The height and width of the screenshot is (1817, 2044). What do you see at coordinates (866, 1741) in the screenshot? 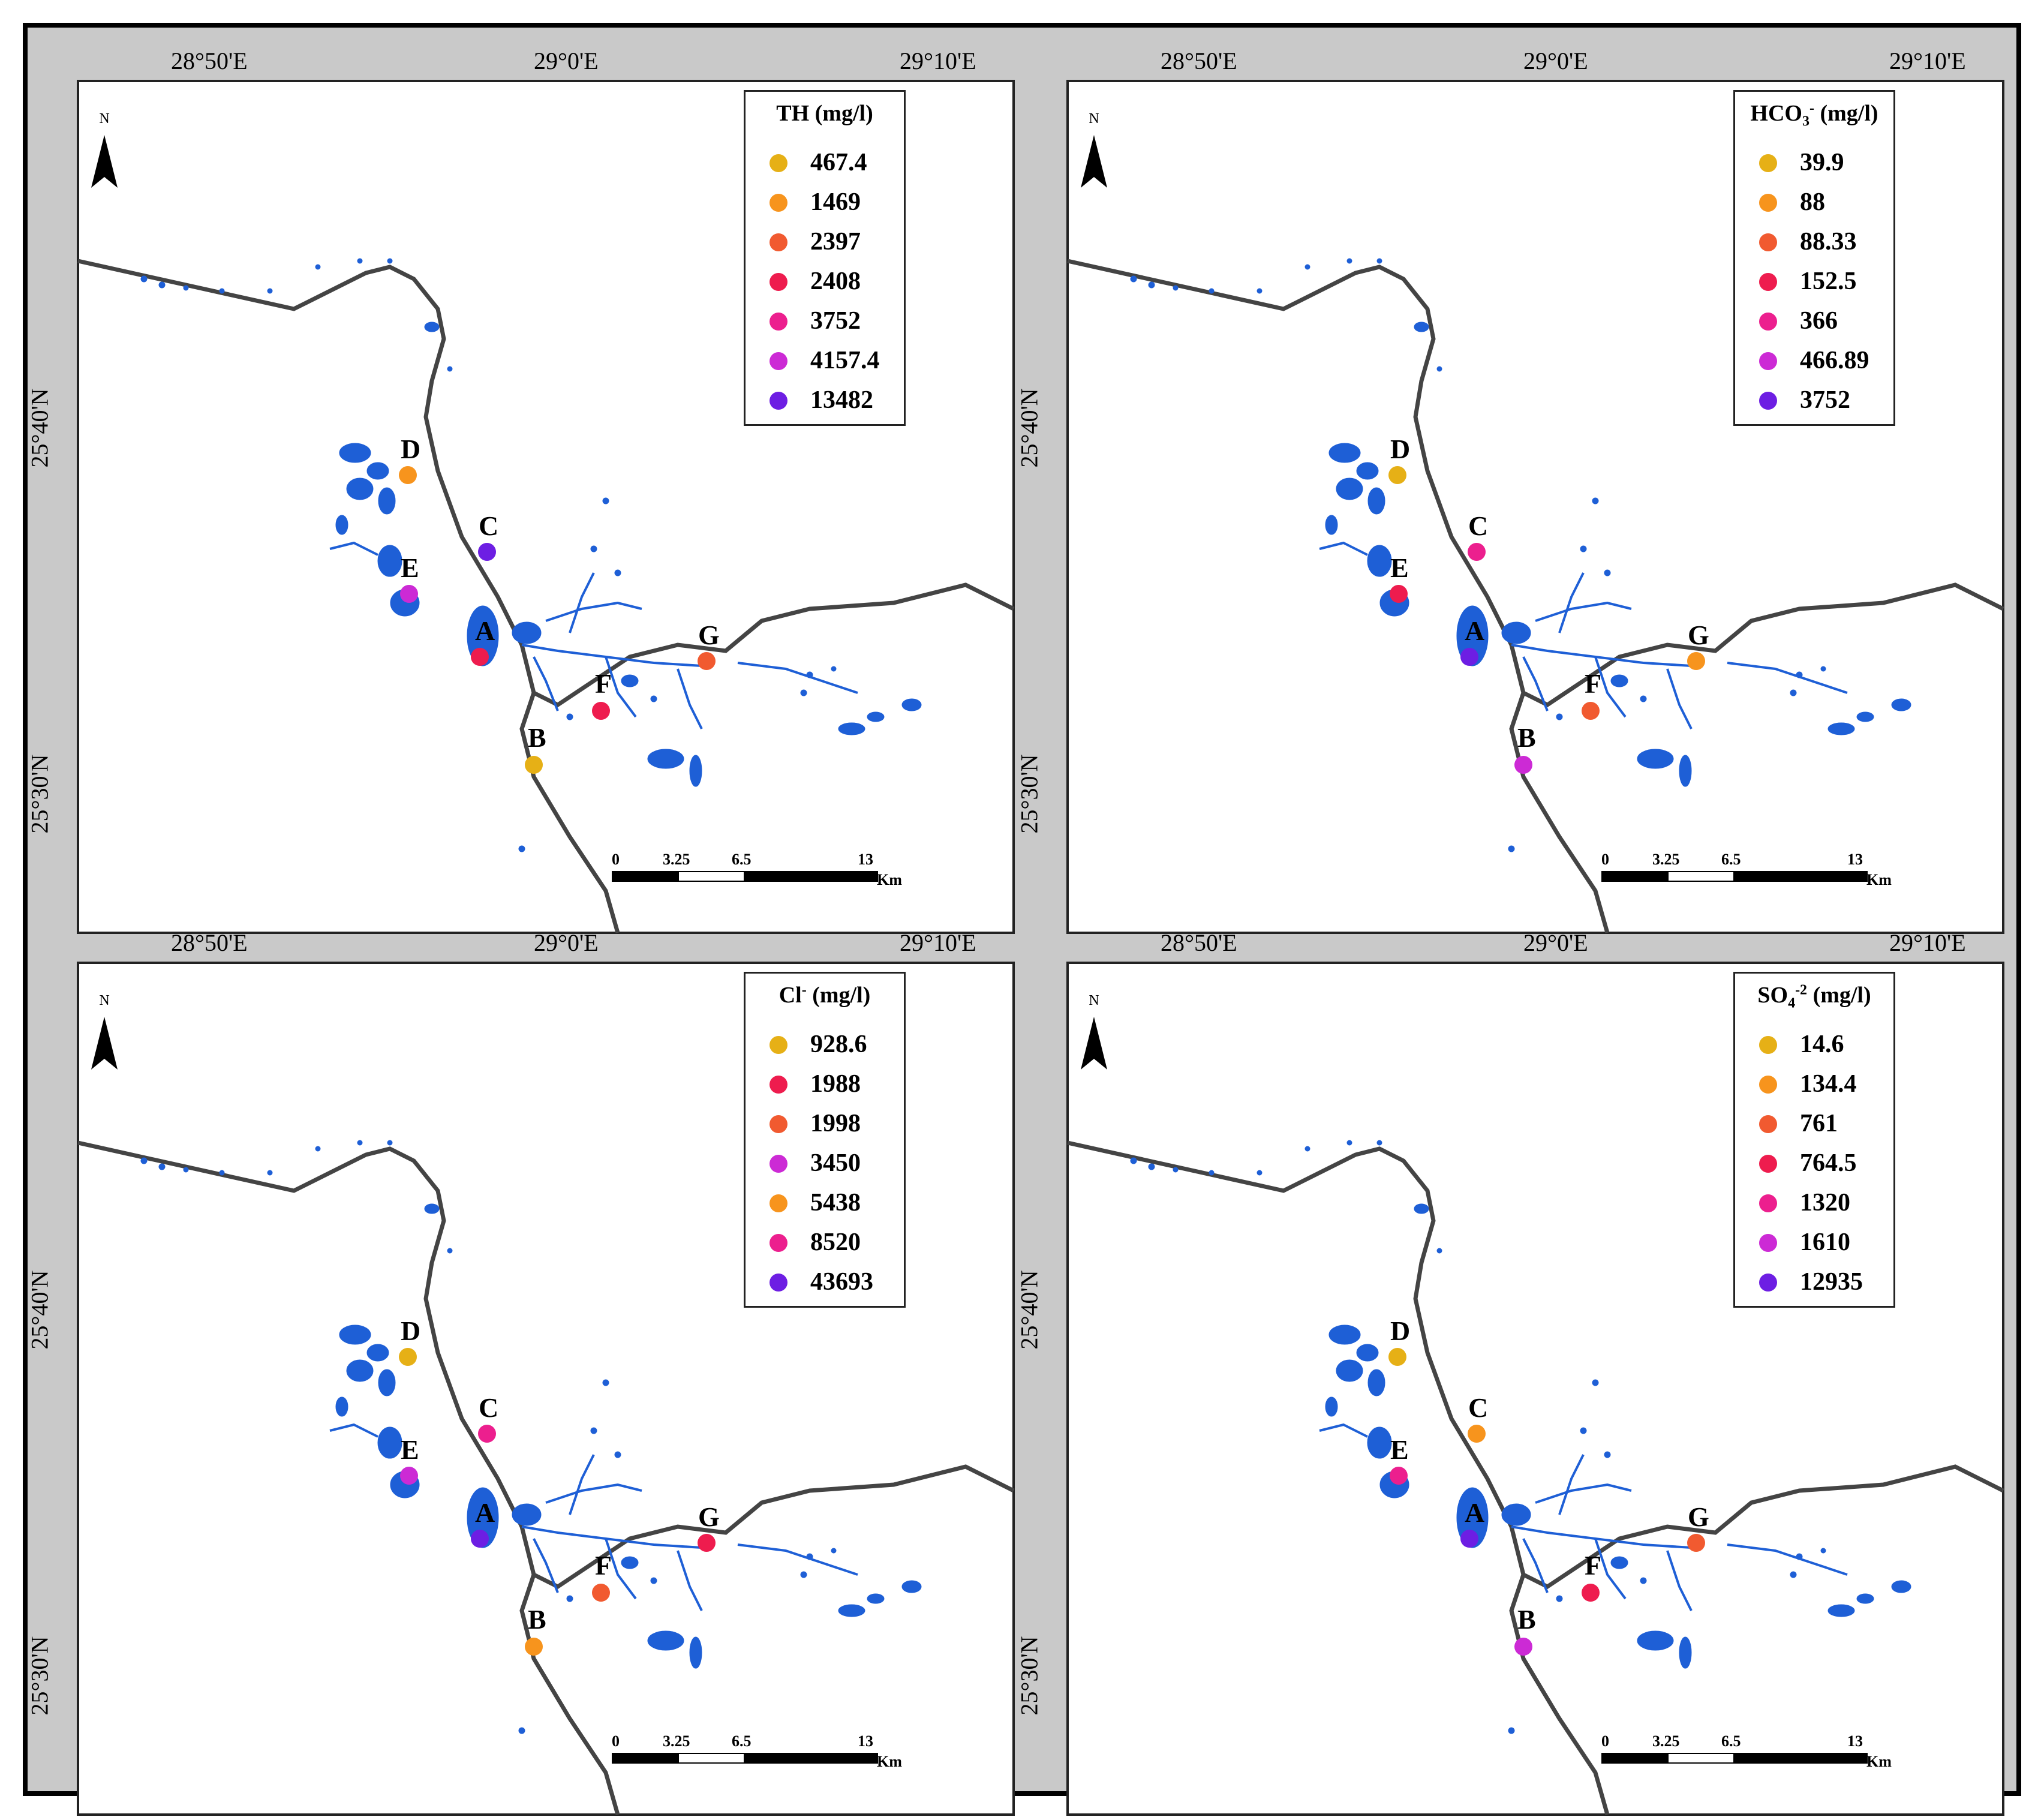
I see `scale-tick-3: 13` at bounding box center [866, 1741].